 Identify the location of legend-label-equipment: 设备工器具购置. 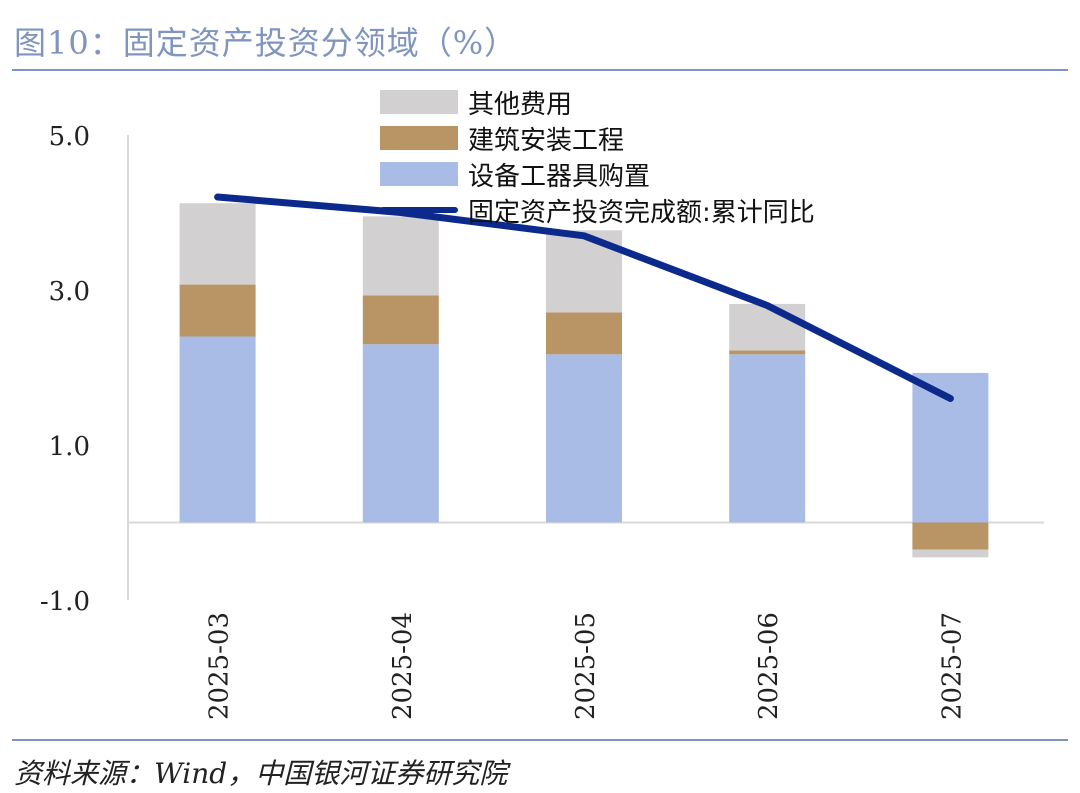
(559, 176).